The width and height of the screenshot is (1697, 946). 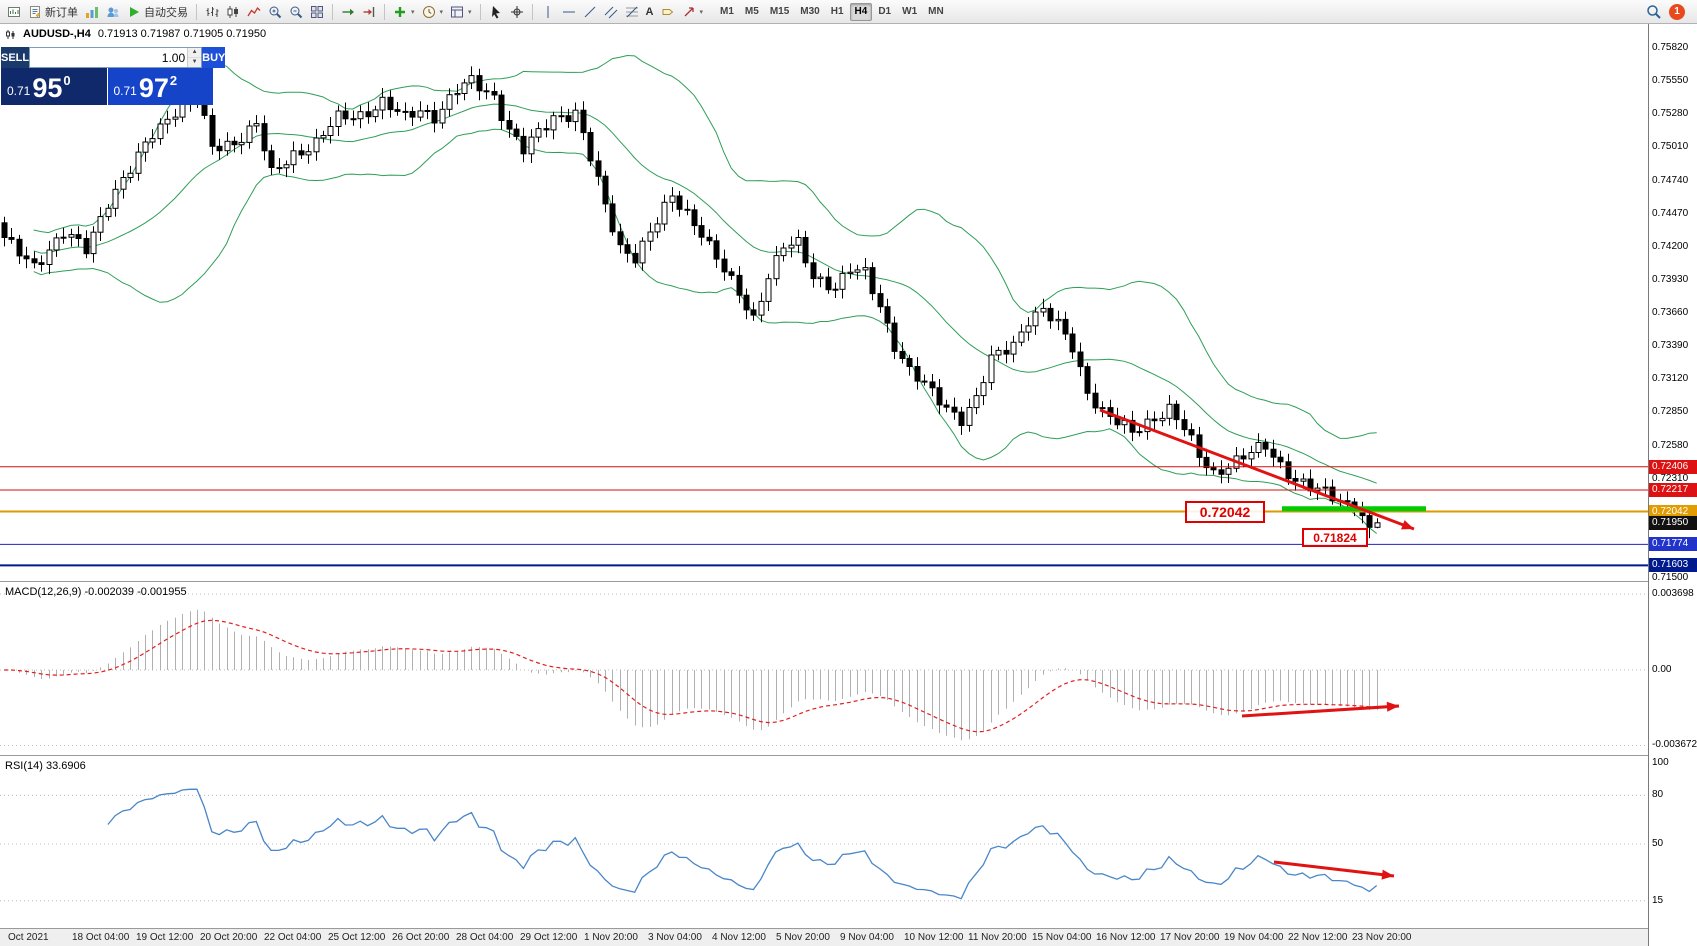 What do you see at coordinates (109, 57) in the screenshot?
I see `volume-input` at bounding box center [109, 57].